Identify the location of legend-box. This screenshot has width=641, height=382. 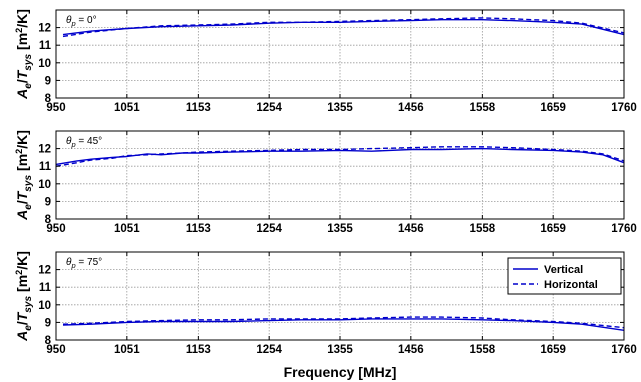
(564, 276).